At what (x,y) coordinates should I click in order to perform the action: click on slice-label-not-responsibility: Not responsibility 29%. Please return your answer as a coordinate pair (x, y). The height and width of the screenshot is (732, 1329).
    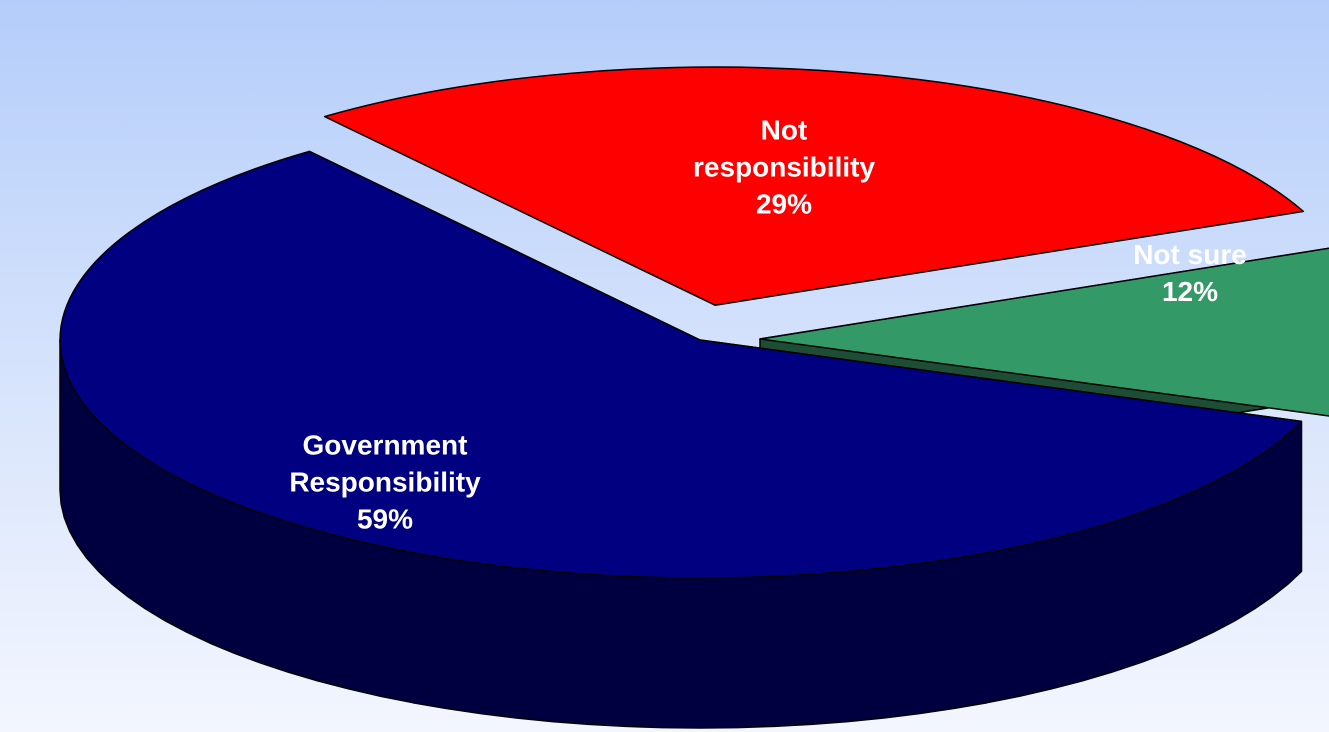
    Looking at the image, I should click on (784, 167).